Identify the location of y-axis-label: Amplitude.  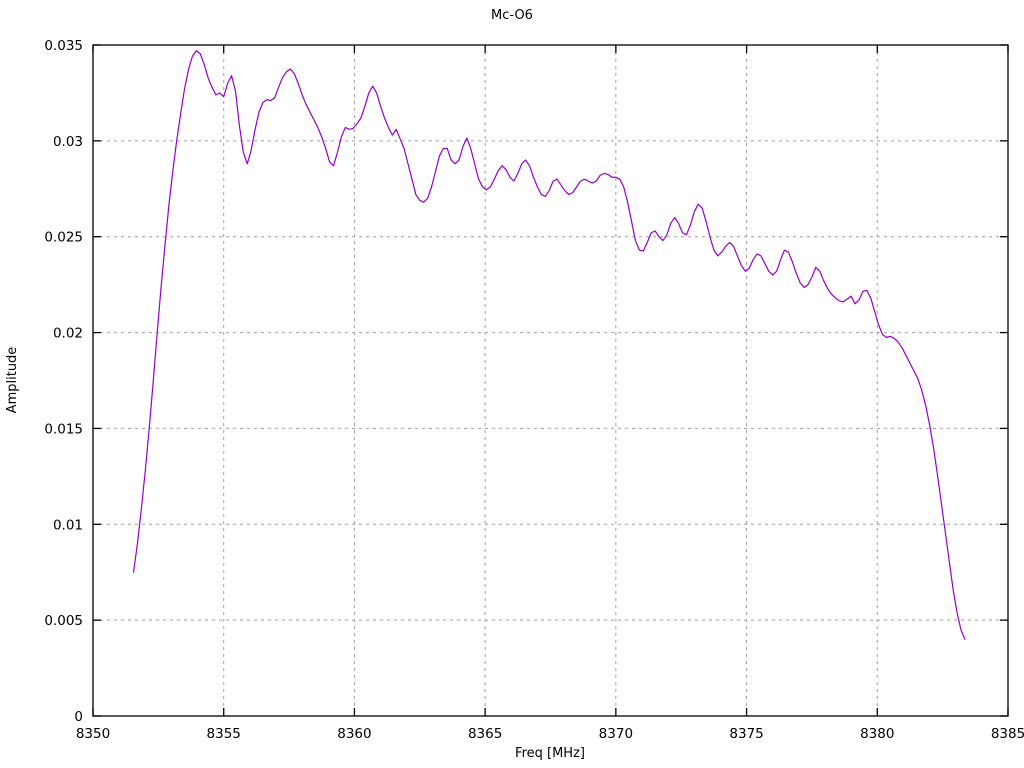
(12, 380).